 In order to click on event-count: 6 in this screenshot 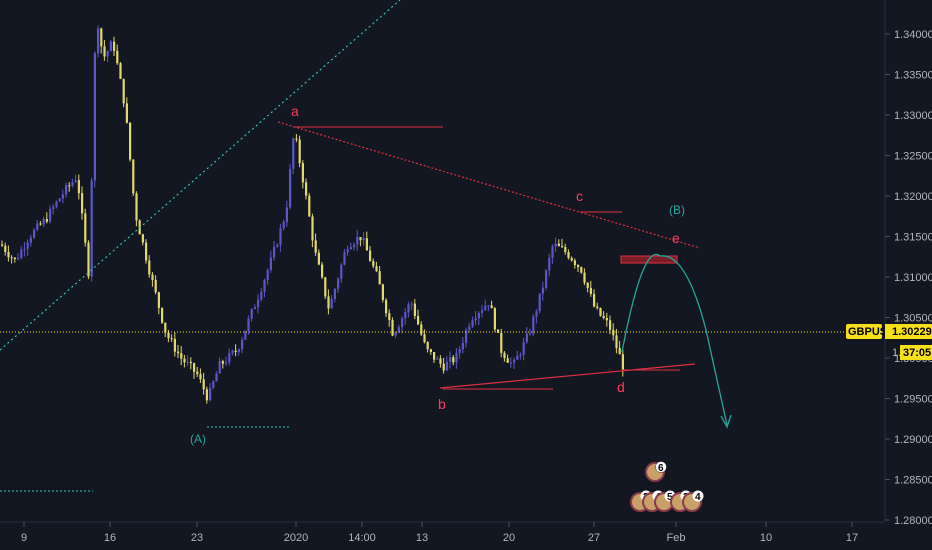, I will do `click(661, 468)`.